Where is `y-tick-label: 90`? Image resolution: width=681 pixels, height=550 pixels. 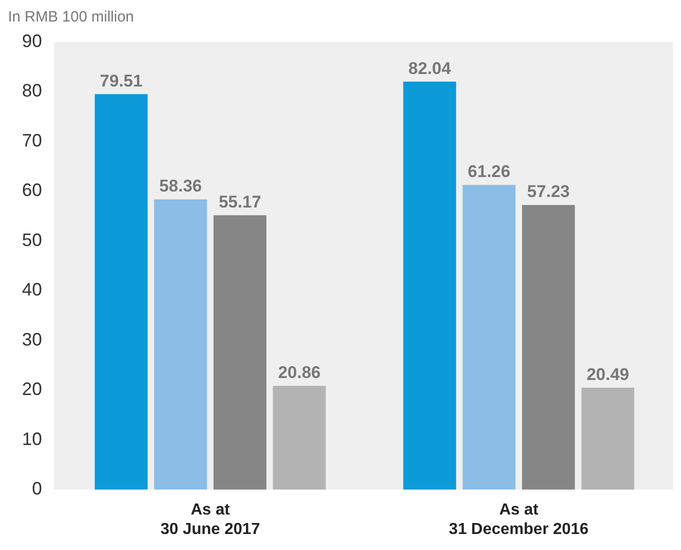 y-tick-label: 90 is located at coordinates (32, 40).